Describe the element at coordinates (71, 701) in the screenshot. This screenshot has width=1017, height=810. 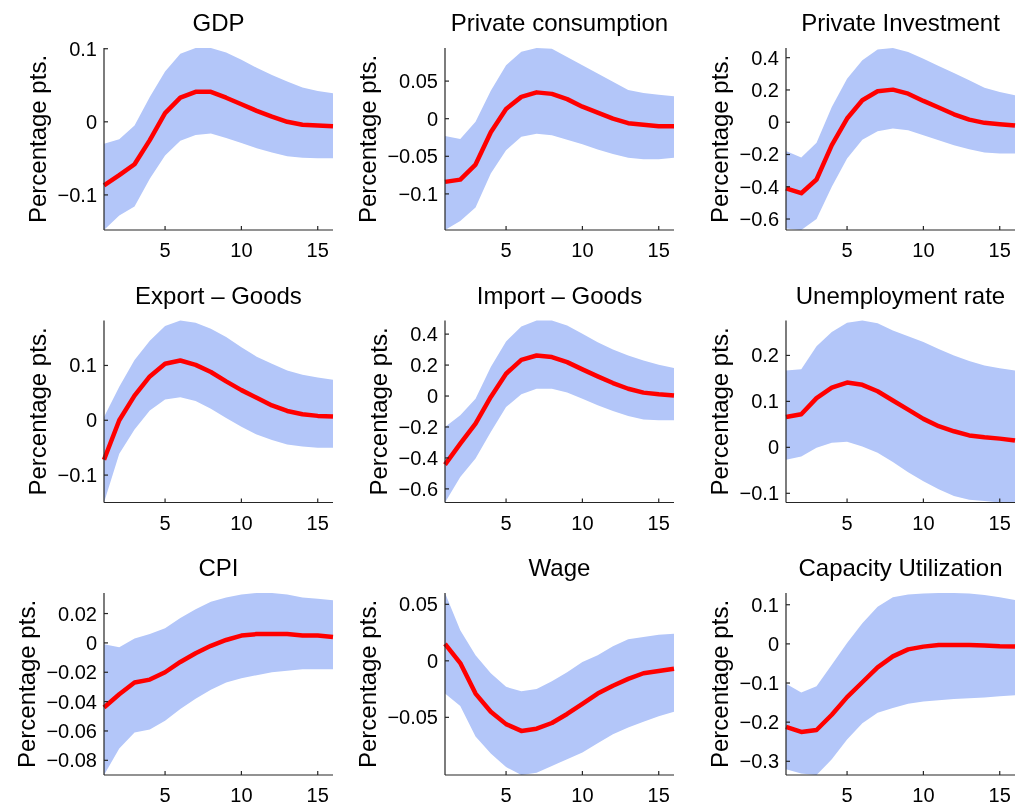
I see `y-tick-label: −0.04` at that location.